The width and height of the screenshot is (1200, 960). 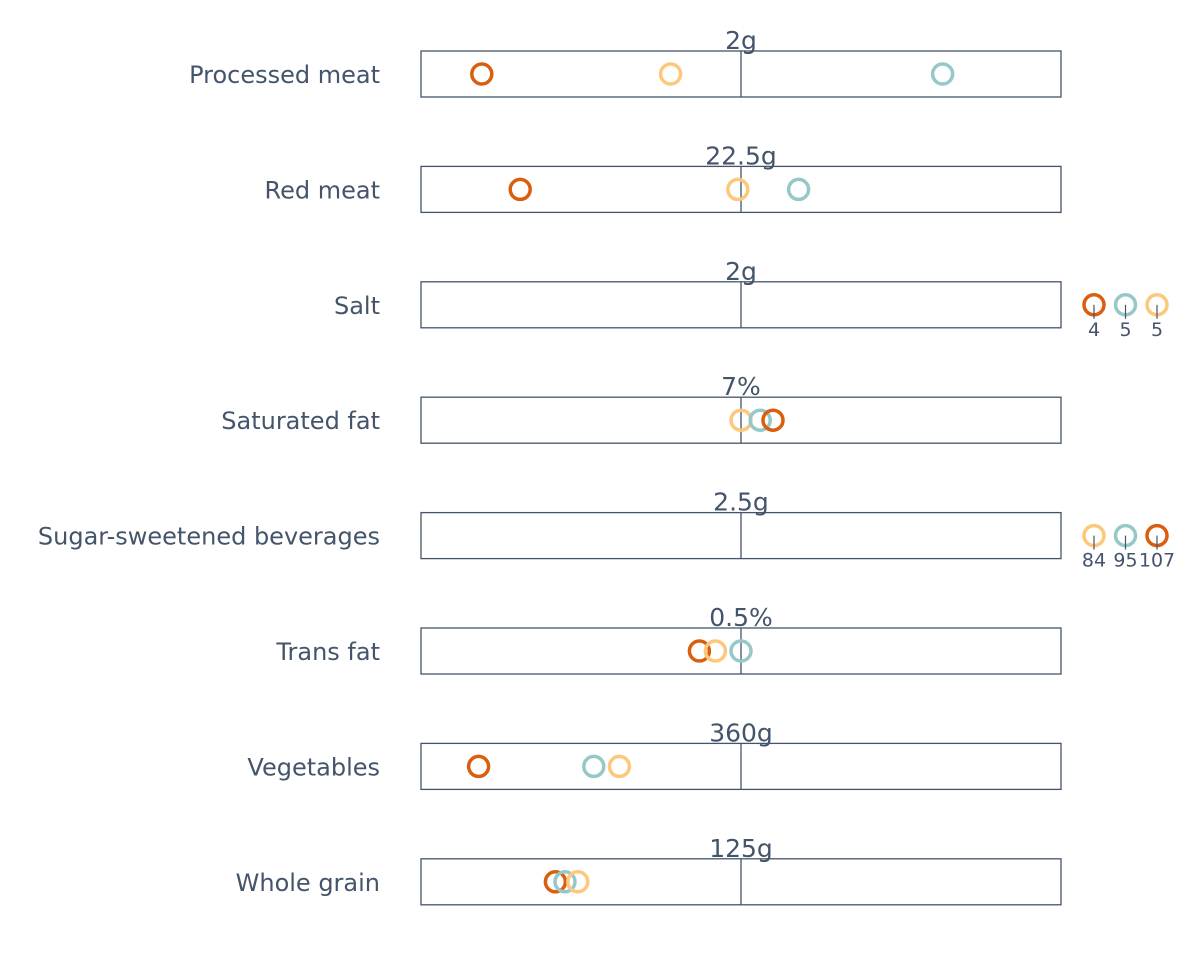 What do you see at coordinates (741, 502) in the screenshot?
I see `target-label: 2.5g` at bounding box center [741, 502].